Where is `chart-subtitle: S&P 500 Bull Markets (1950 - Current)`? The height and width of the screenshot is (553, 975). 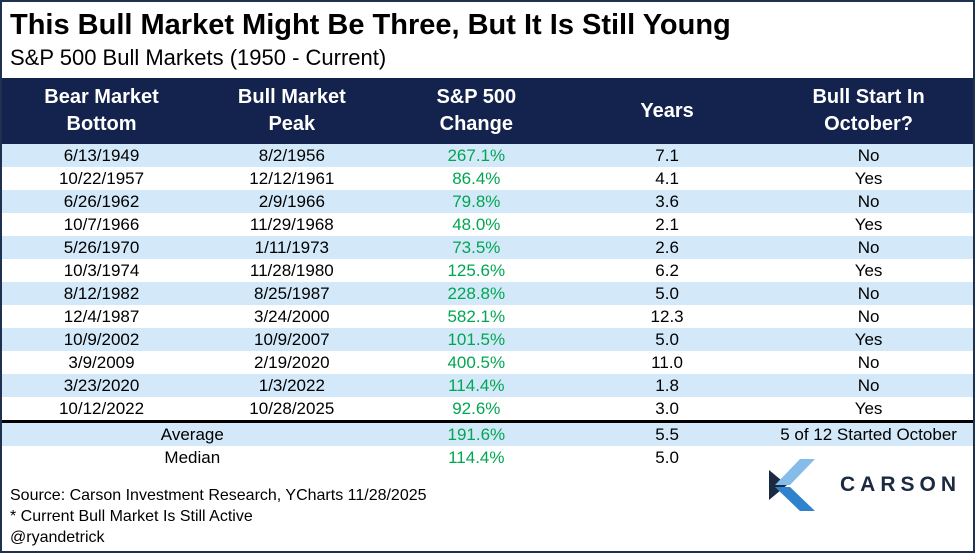 chart-subtitle: S&P 500 Bull Markets (1950 - Current) is located at coordinates (198, 57).